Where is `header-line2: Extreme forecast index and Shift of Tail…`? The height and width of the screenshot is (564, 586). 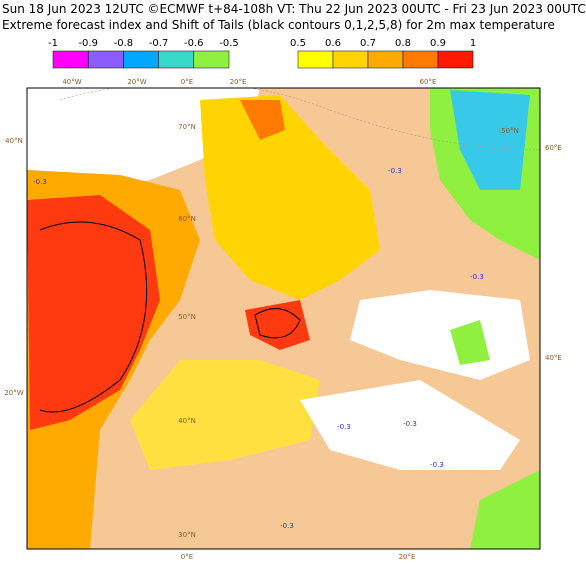
header-line2: Extreme forecast index and Shift of Tail… is located at coordinates (278, 25).